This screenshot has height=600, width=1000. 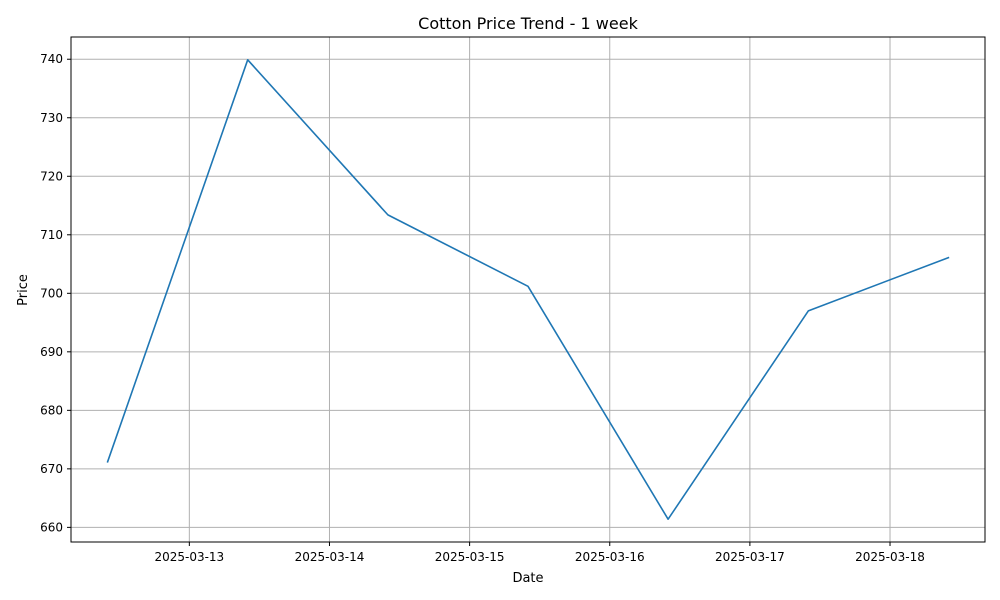 I want to click on x-tick-label: 2025-03-15, so click(x=470, y=557).